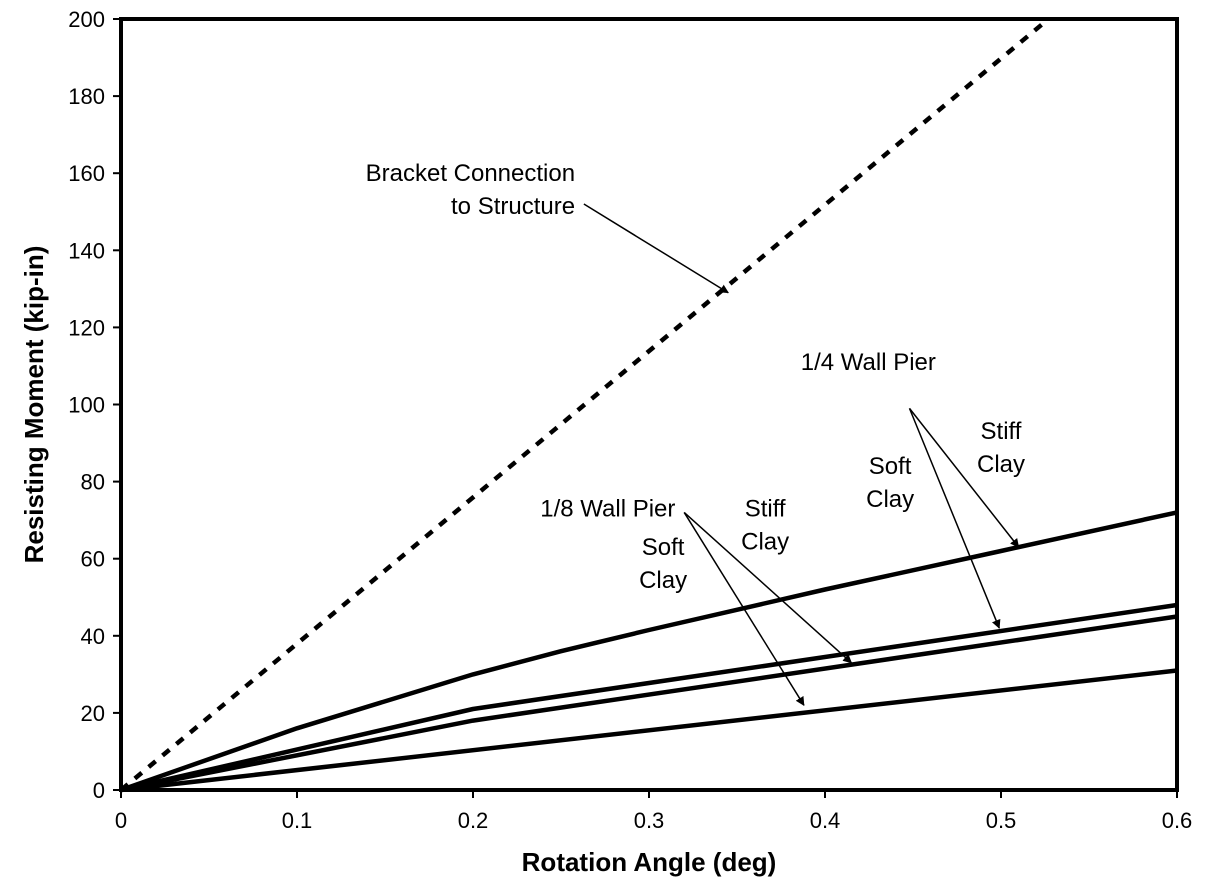  What do you see at coordinates (86, 173) in the screenshot?
I see `y-tick-label: 160` at bounding box center [86, 173].